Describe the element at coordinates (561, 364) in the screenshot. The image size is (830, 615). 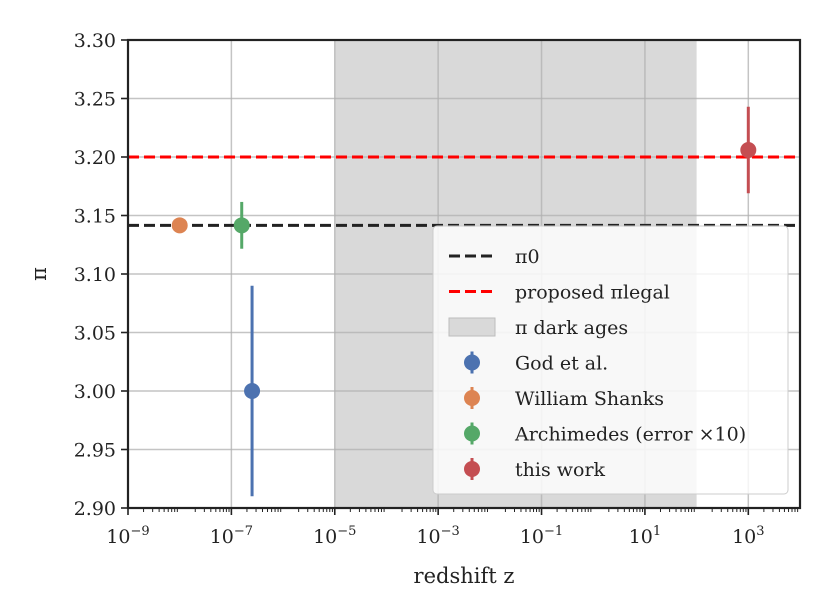
I see `legend-label: God et al.` at that location.